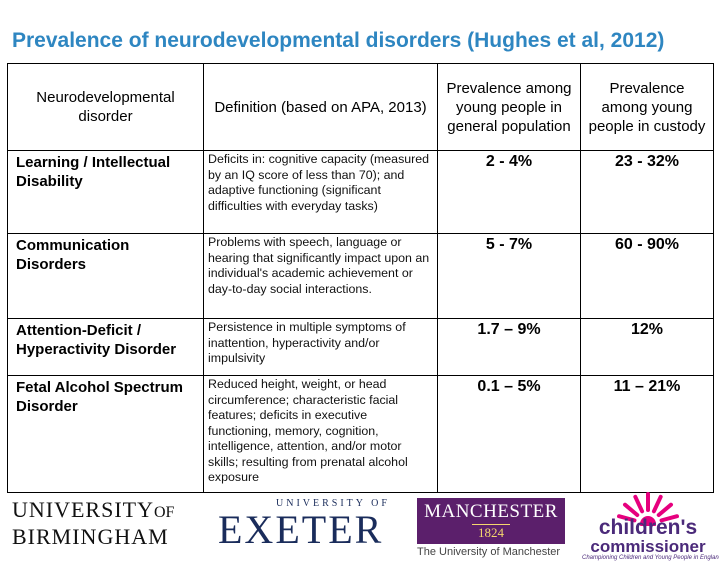  Describe the element at coordinates (509, 192) in the screenshot. I see `general-prevalence-cell: 2 - 4%` at that location.